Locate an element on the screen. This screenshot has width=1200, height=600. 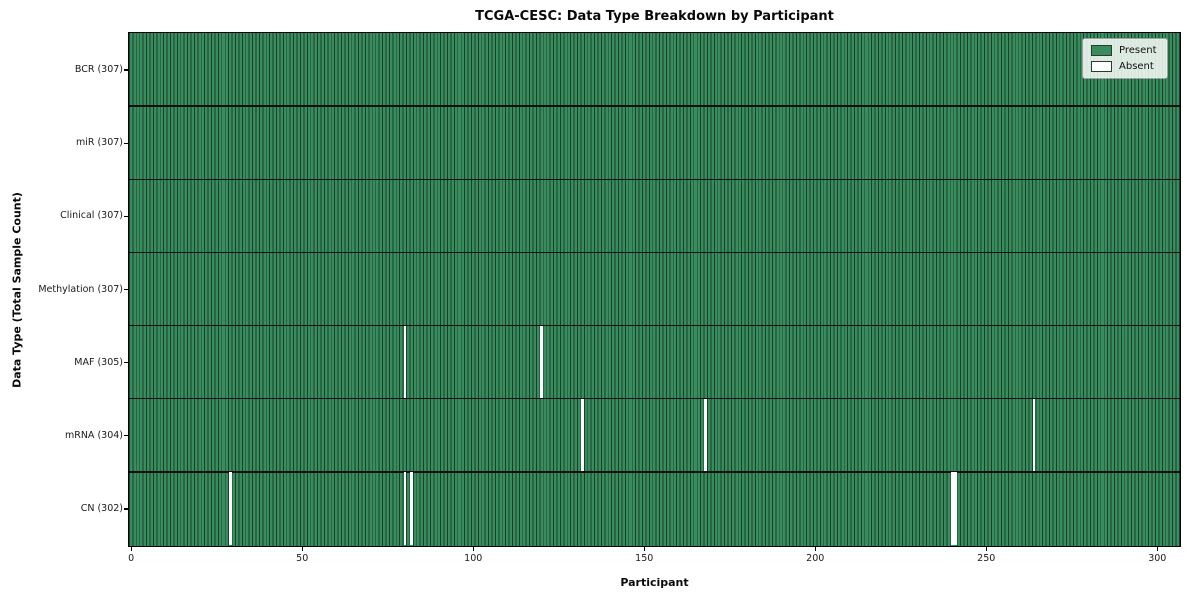
ytick-label-cn: CN (302) is located at coordinates (101, 508).